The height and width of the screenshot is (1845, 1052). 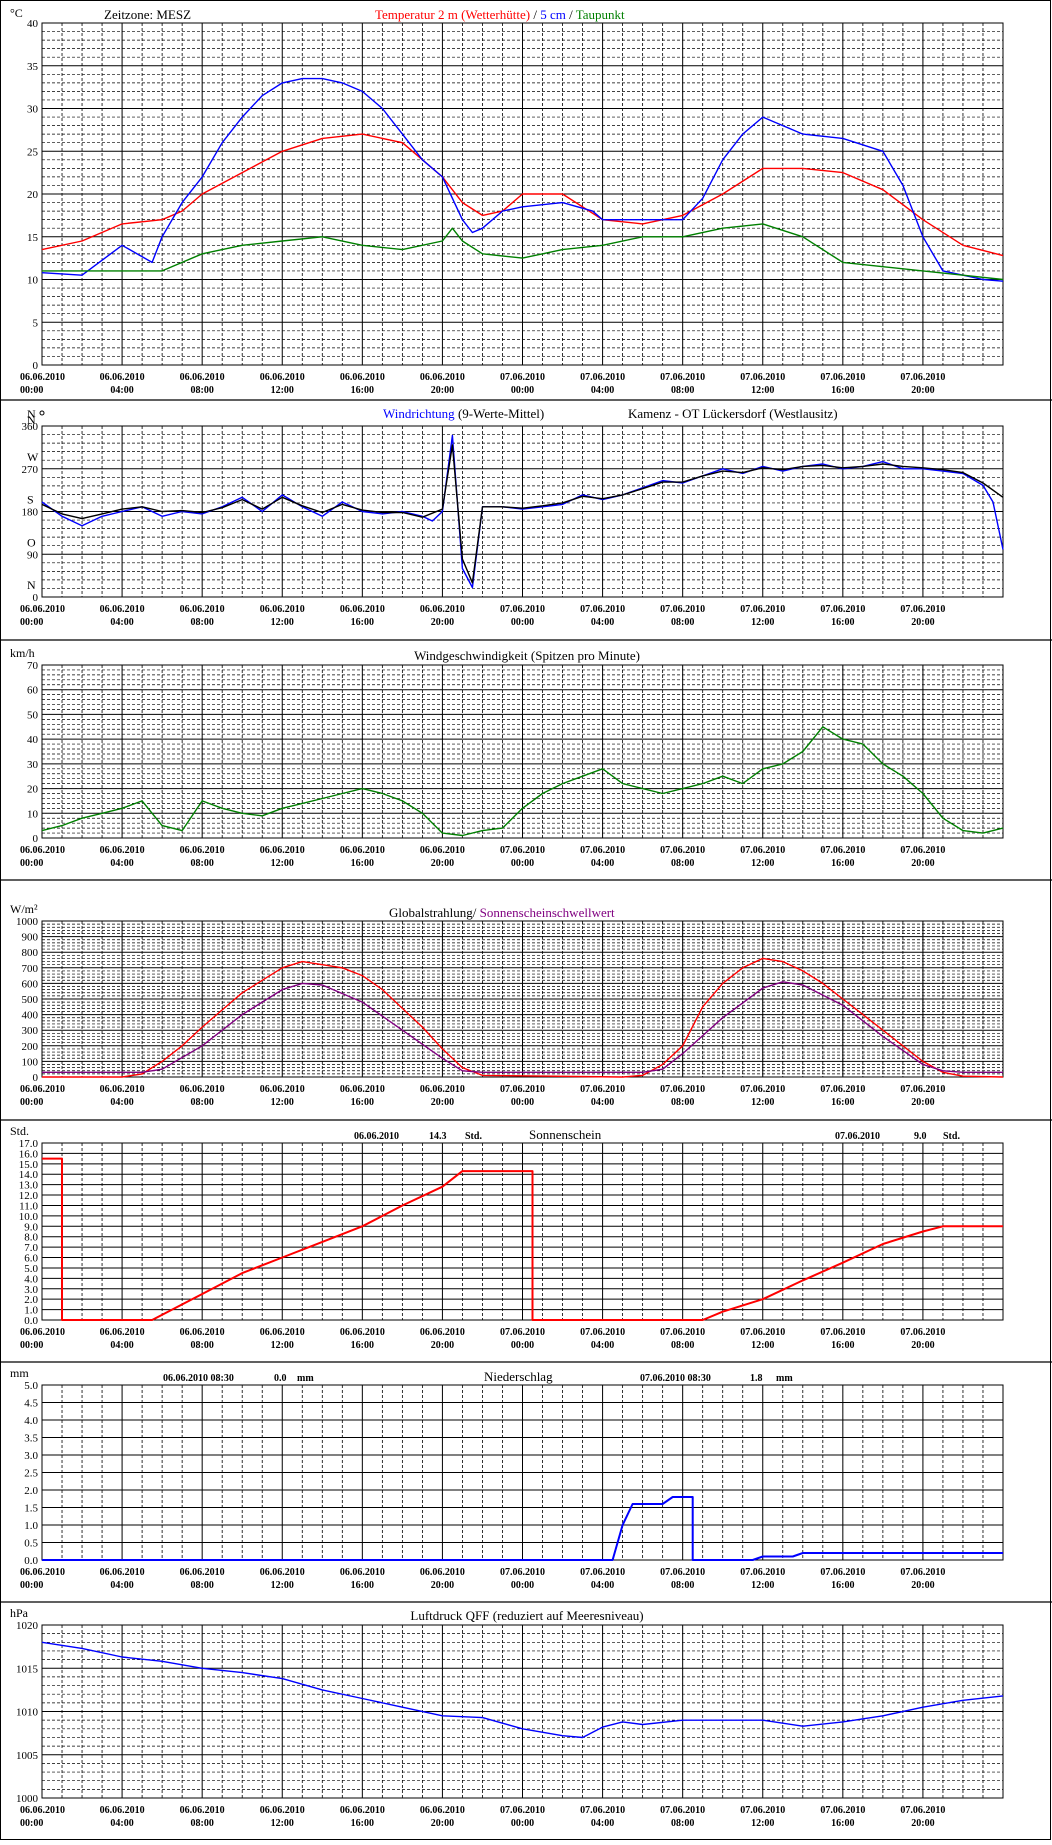 I want to click on ytick-label: 700, so click(x=30, y=969).